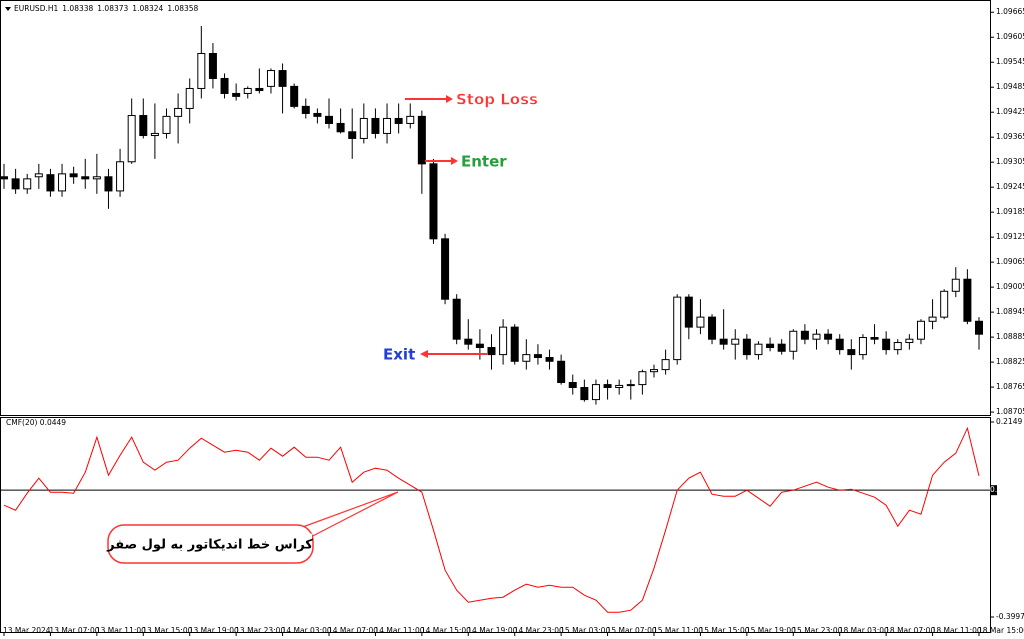  What do you see at coordinates (399, 630) in the screenshot?
I see `x-tick-label: 14 Mar 11:00` at bounding box center [399, 630].